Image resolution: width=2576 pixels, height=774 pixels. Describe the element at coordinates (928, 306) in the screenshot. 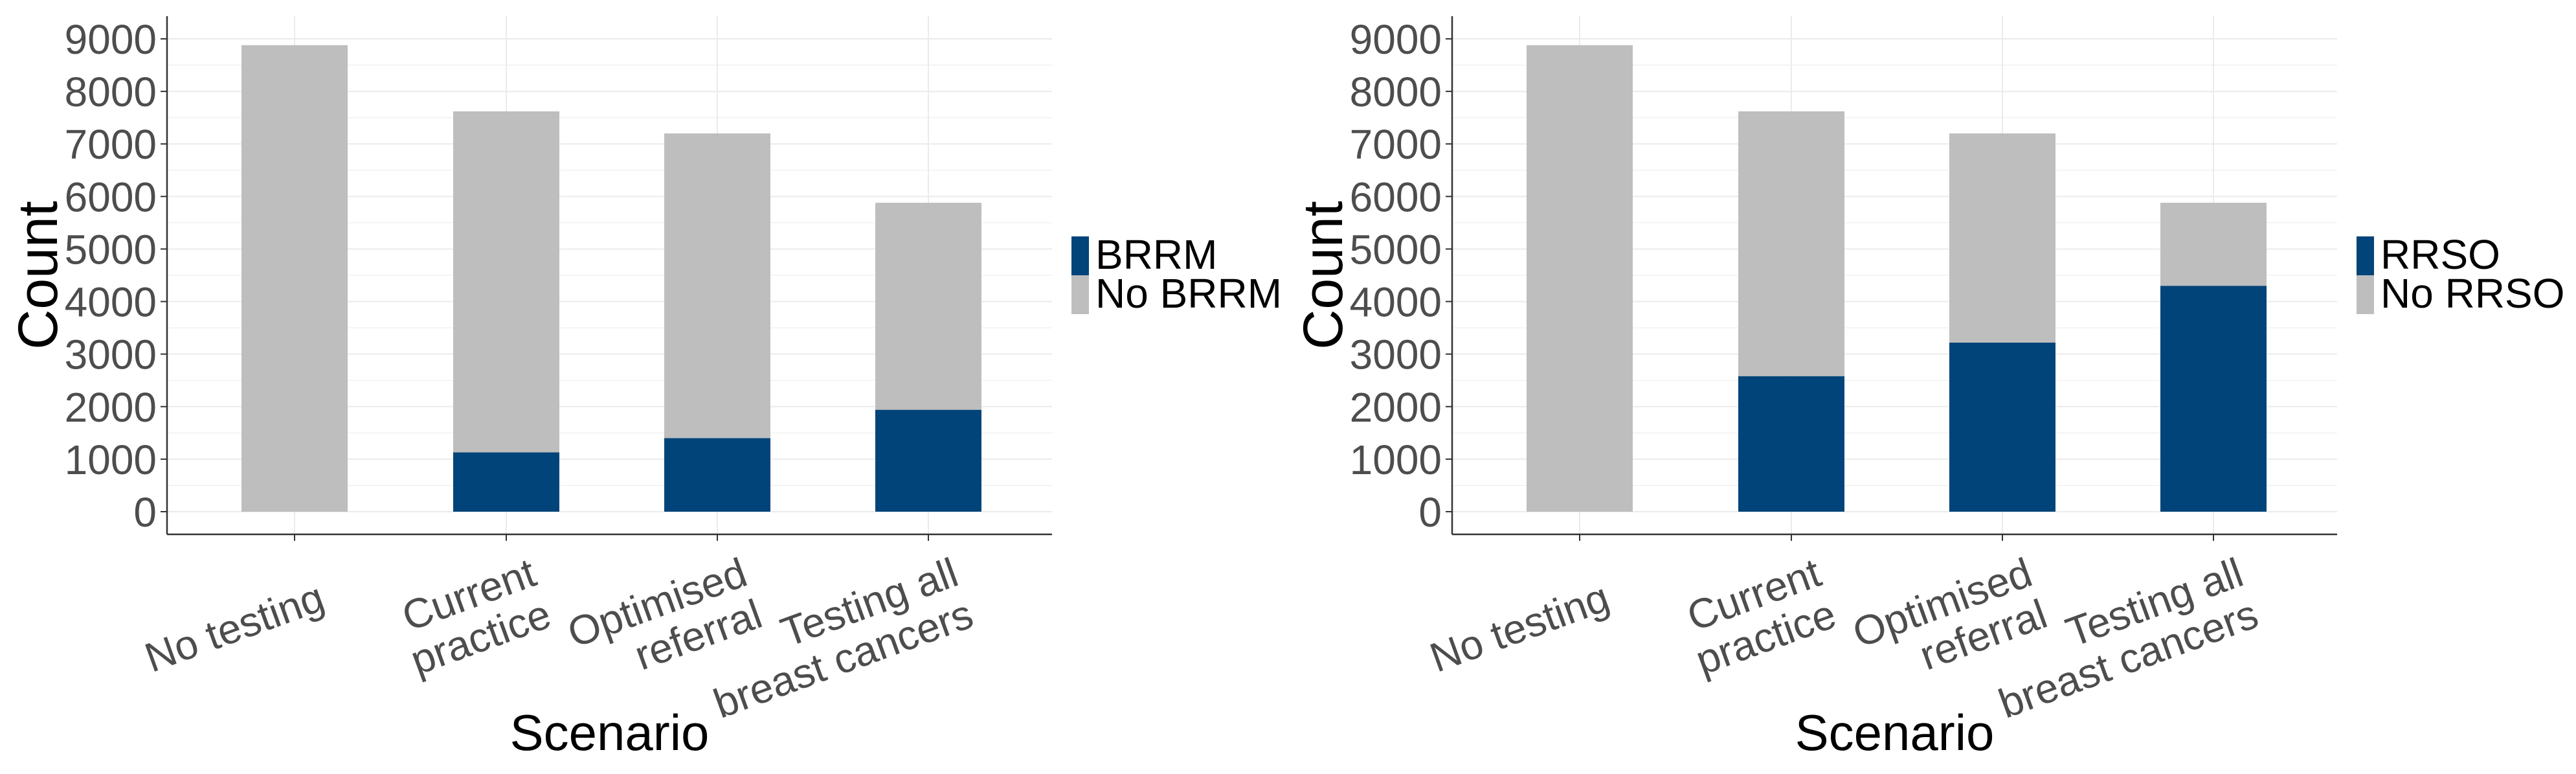

I see `bar-no-brrm-testing-all-breast-cancers` at that location.